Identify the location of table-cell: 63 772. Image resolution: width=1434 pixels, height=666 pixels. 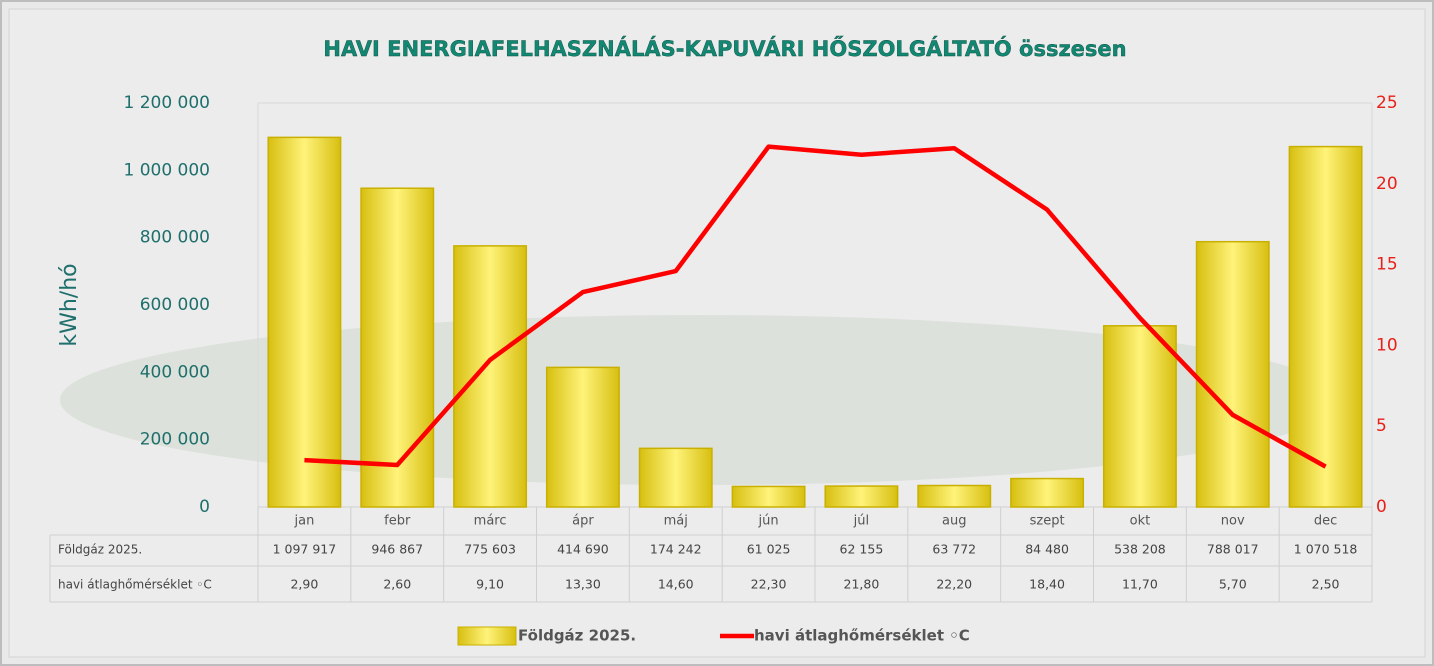
(954, 549).